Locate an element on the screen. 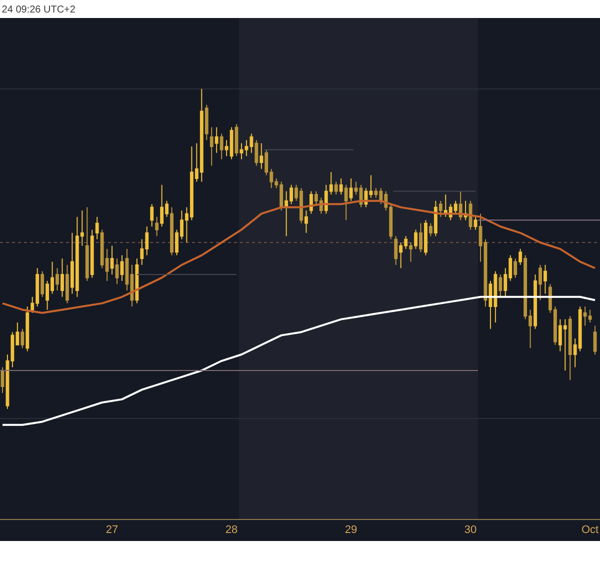 This screenshot has height=566, width=600. x-tick-label: 27 is located at coordinates (112, 530).